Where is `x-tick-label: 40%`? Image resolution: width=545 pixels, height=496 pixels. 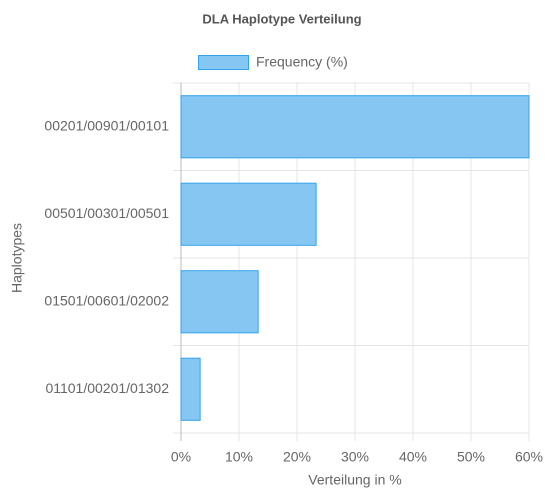 x-tick-label: 40% is located at coordinates (413, 457).